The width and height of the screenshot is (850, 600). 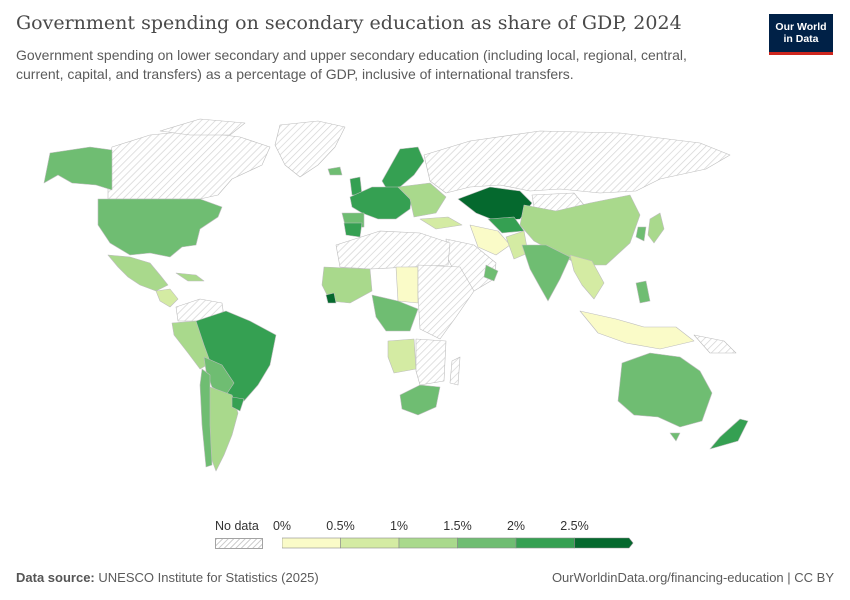 What do you see at coordinates (237, 526) in the screenshot?
I see `legend-no-data-label: No data` at bounding box center [237, 526].